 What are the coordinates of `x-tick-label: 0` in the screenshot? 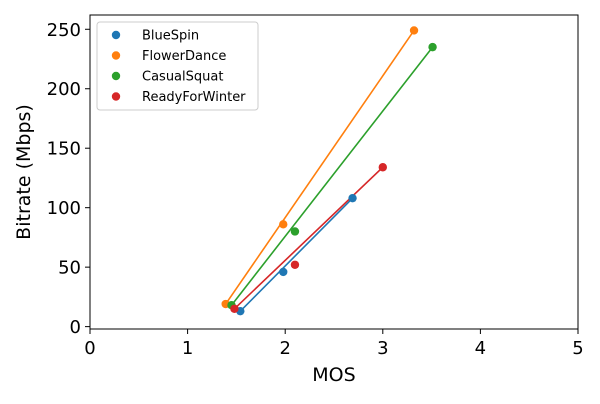 It's located at (89, 348).